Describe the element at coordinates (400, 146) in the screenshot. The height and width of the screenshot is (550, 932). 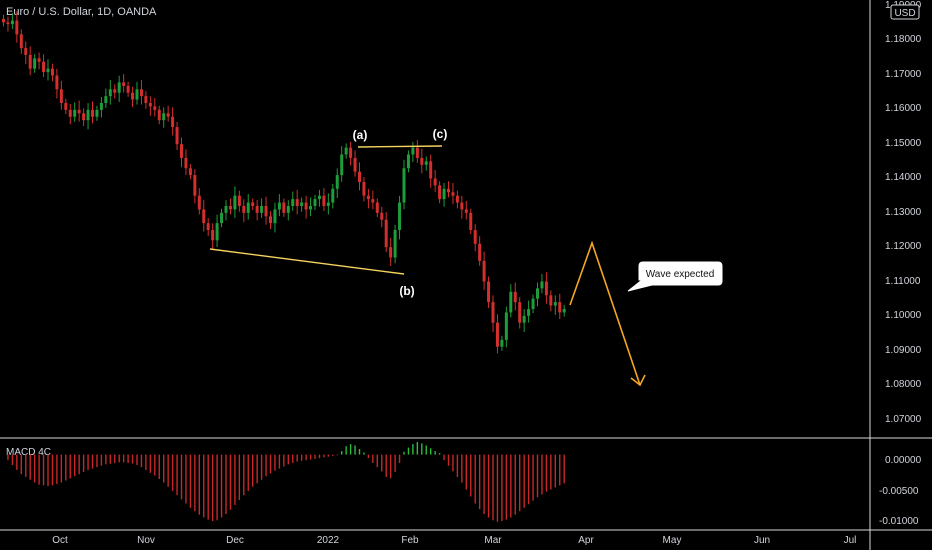
I see `trendline-a-c` at that location.